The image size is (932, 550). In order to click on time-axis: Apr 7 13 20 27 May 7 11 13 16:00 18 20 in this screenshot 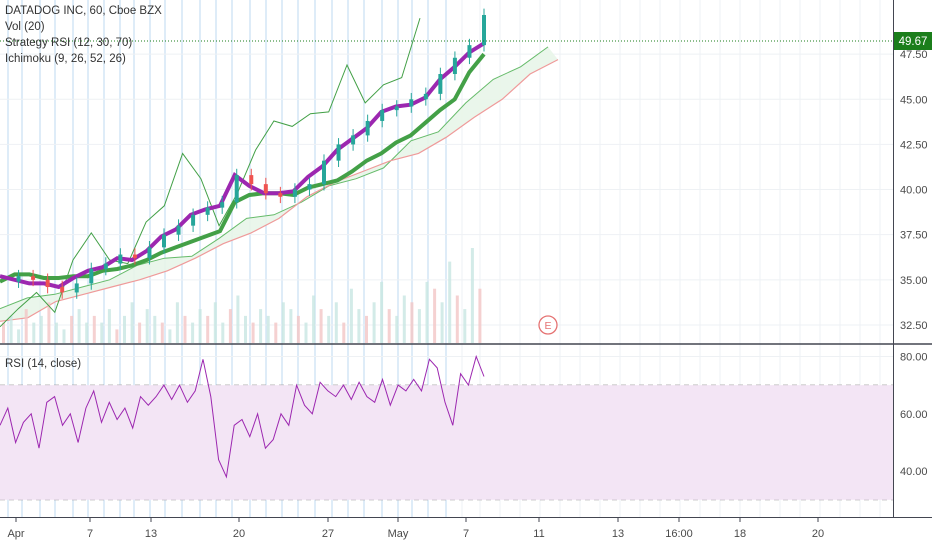, I will do `click(415, 528)`.